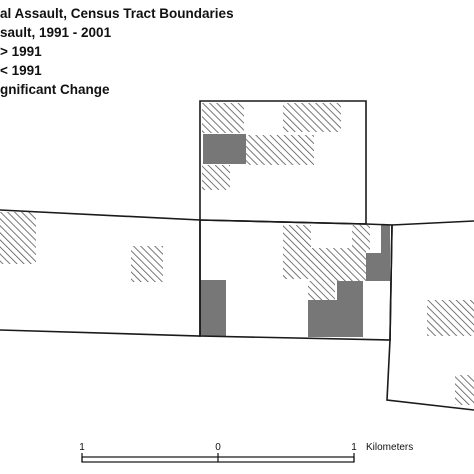 This screenshot has width=474, height=474. I want to click on tract-right, so click(430, 315).